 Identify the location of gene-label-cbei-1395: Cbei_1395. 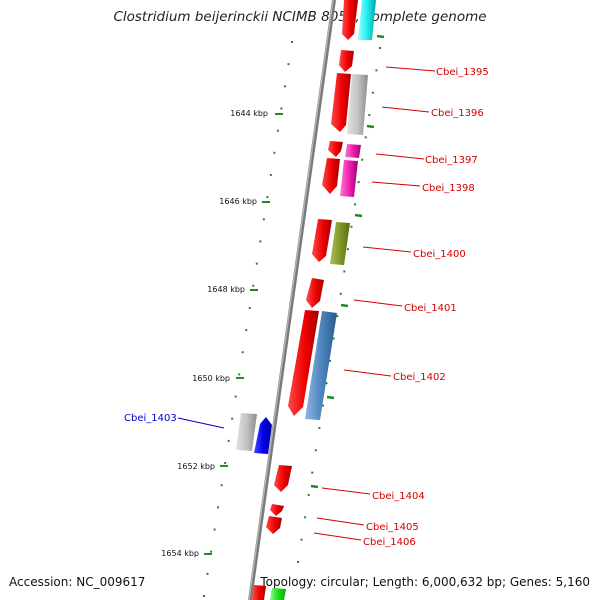
(462, 72).